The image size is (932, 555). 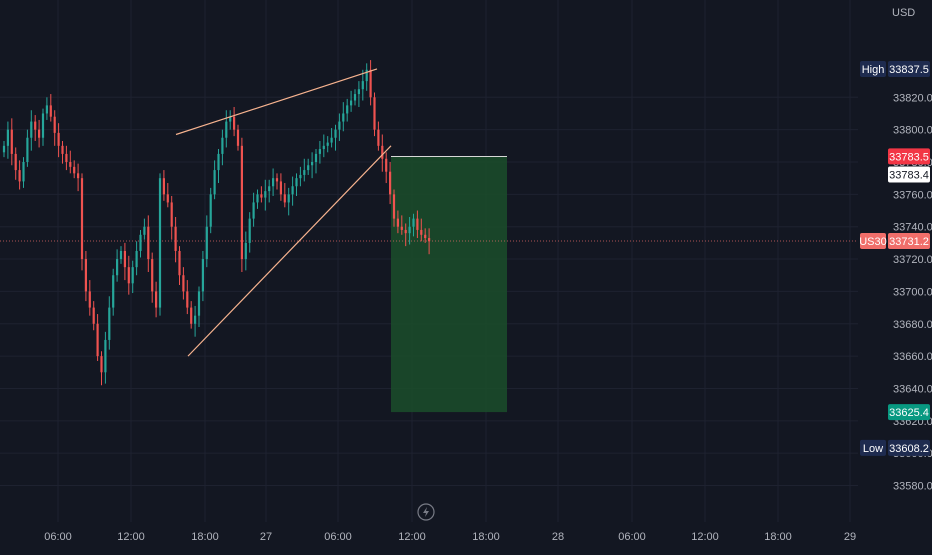 I want to click on lightning-icon, so click(x=426, y=512).